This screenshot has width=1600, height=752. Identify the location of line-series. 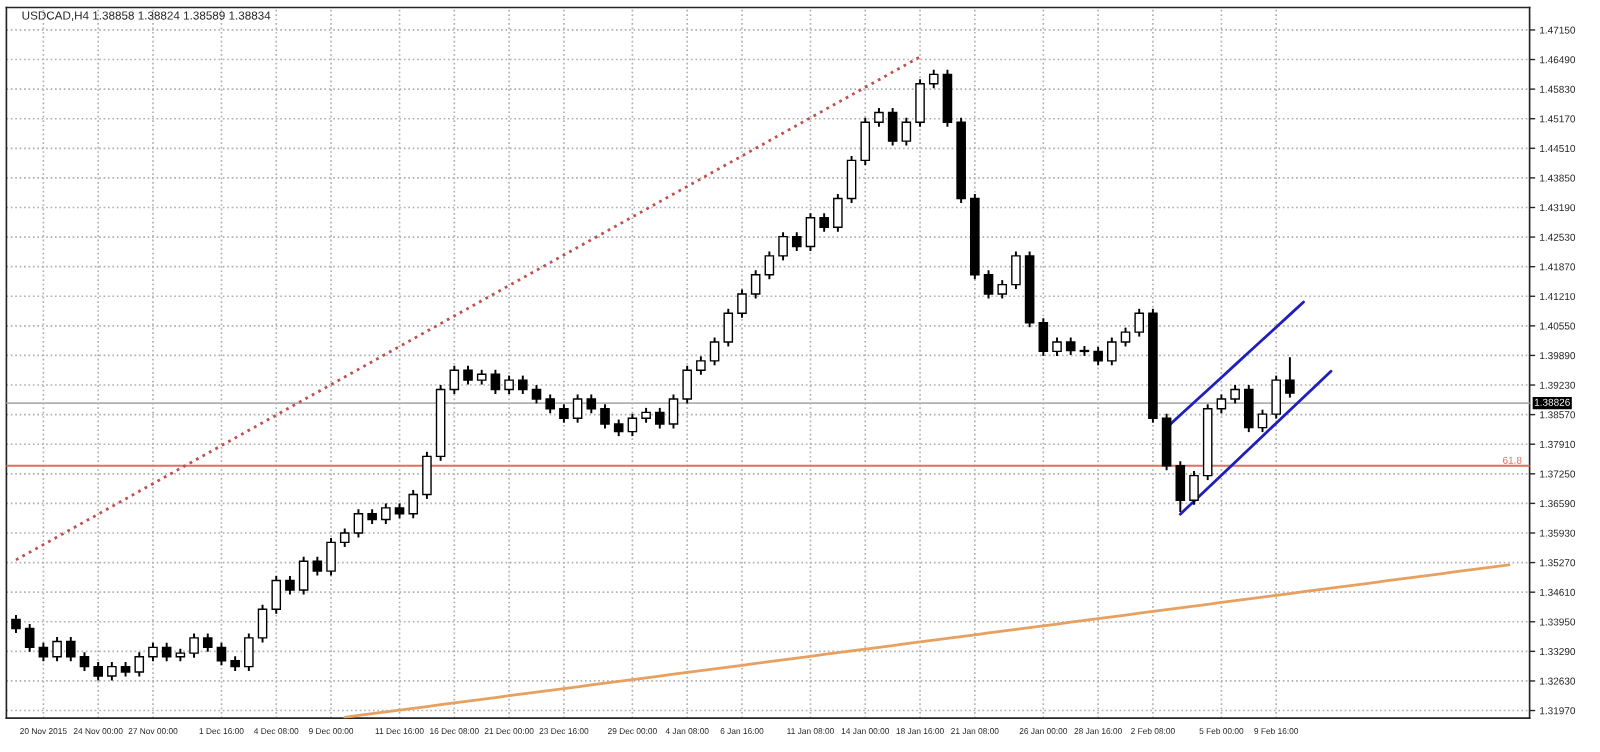
(1255, 442).